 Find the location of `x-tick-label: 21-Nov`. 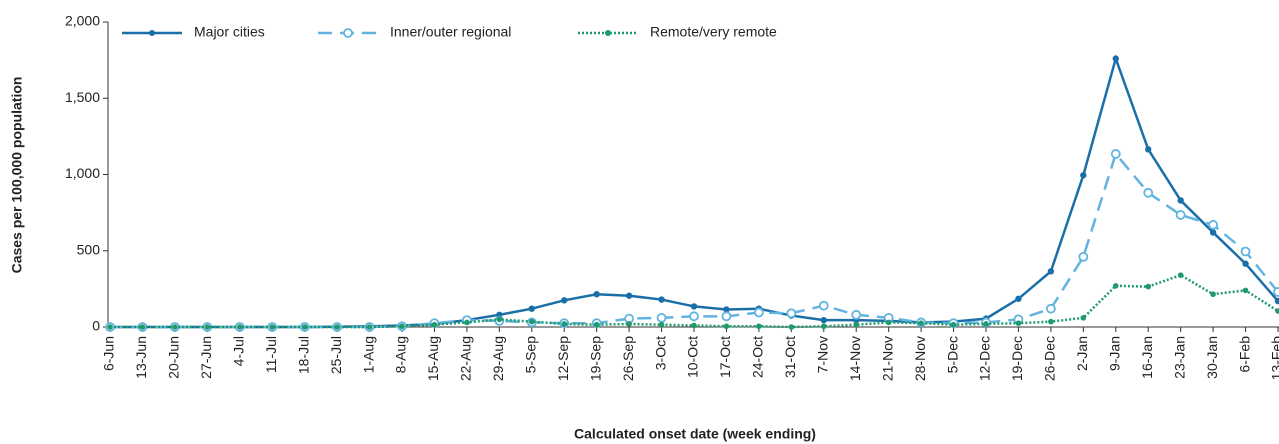

x-tick-label: 21-Nov is located at coordinates (887, 358).